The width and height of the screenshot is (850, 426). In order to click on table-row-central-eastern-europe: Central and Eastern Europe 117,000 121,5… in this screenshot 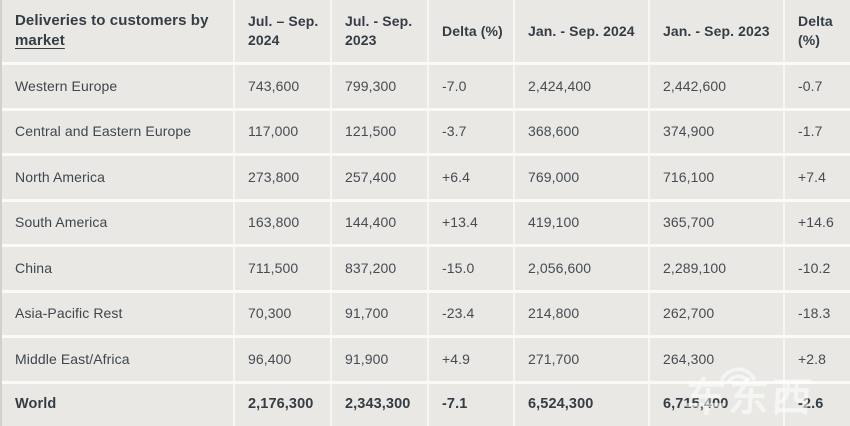, I will do `click(426, 130)`.